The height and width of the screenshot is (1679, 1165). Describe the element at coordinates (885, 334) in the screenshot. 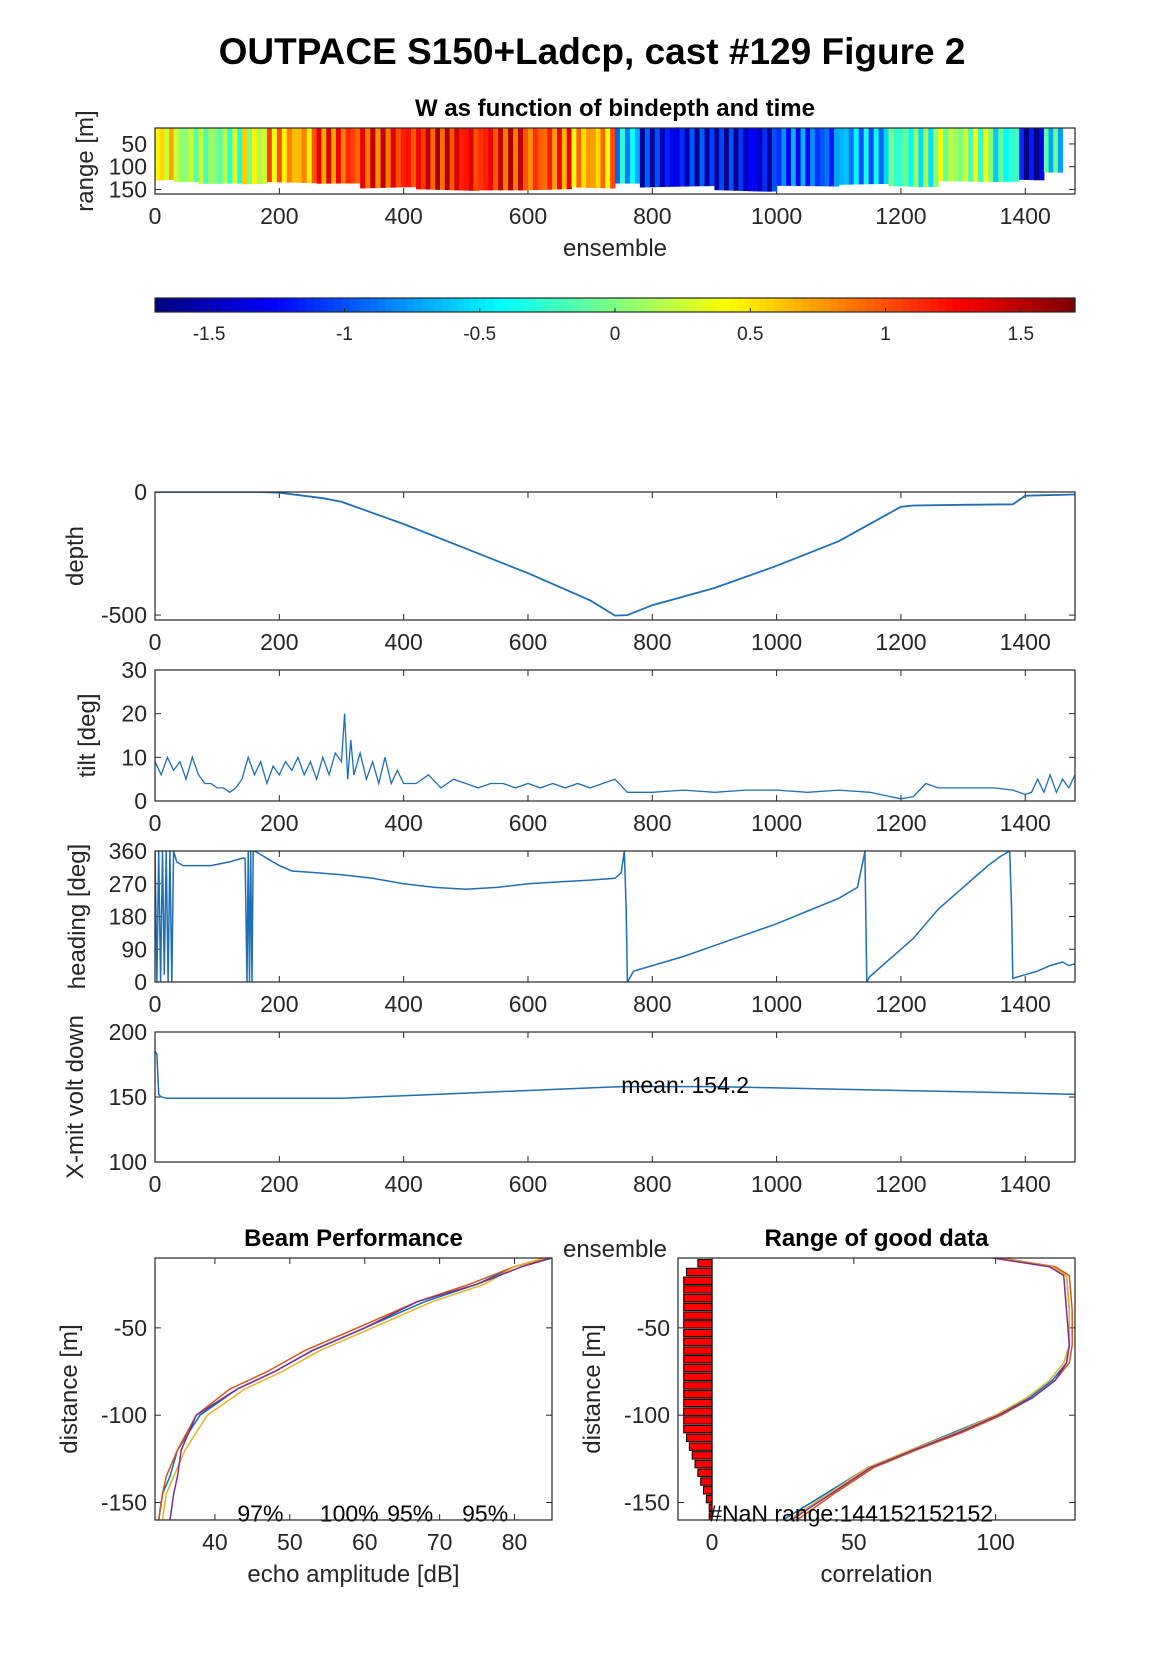

I see `colorbar-tick-label: 1` at that location.